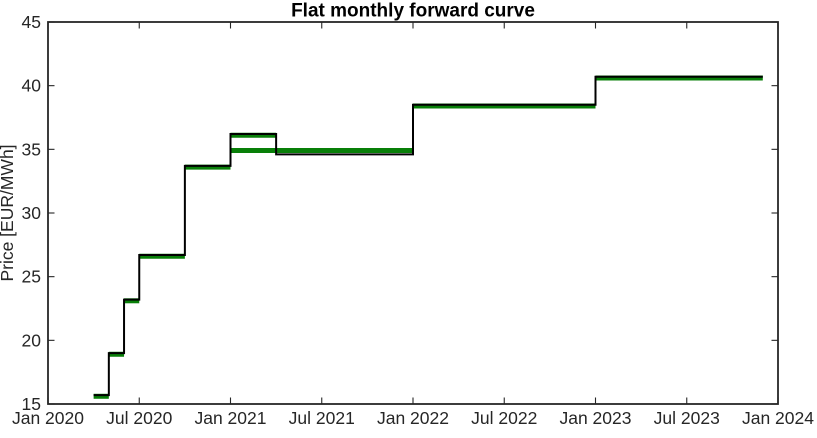 This screenshot has width=817, height=438. Describe the element at coordinates (322, 418) in the screenshot. I see `x-tick-label: Jul 2021` at that location.